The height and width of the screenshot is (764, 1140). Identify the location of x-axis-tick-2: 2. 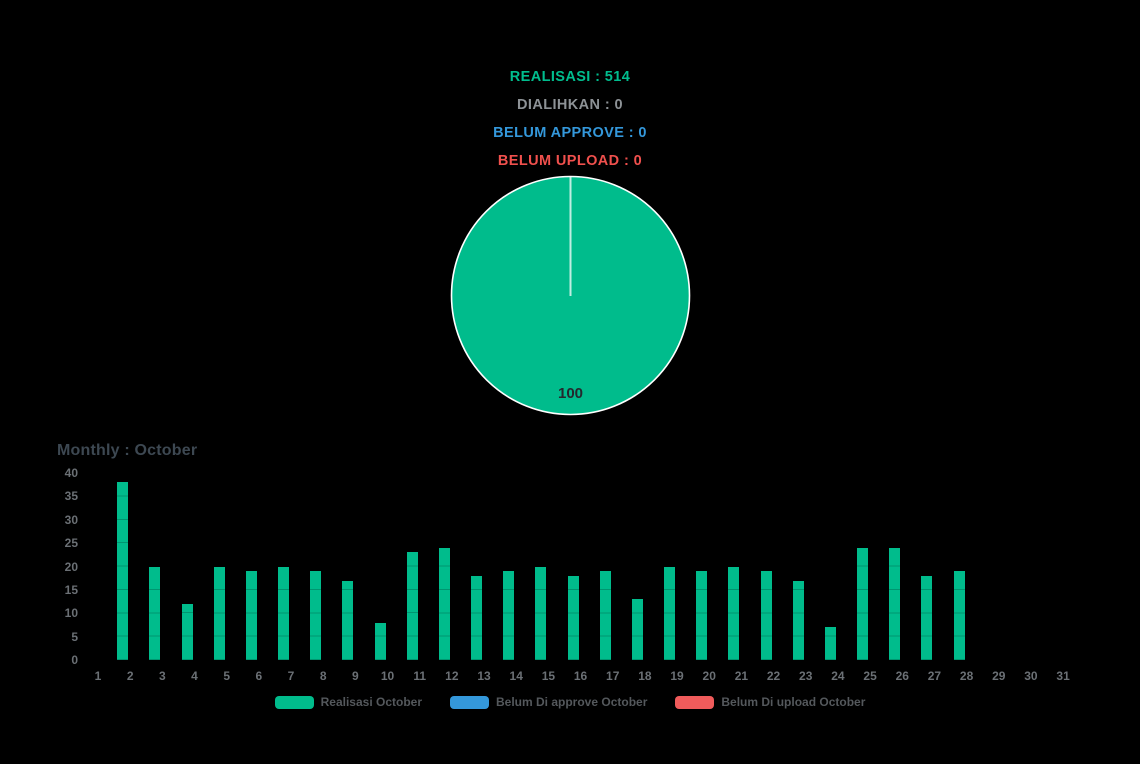
(130, 676).